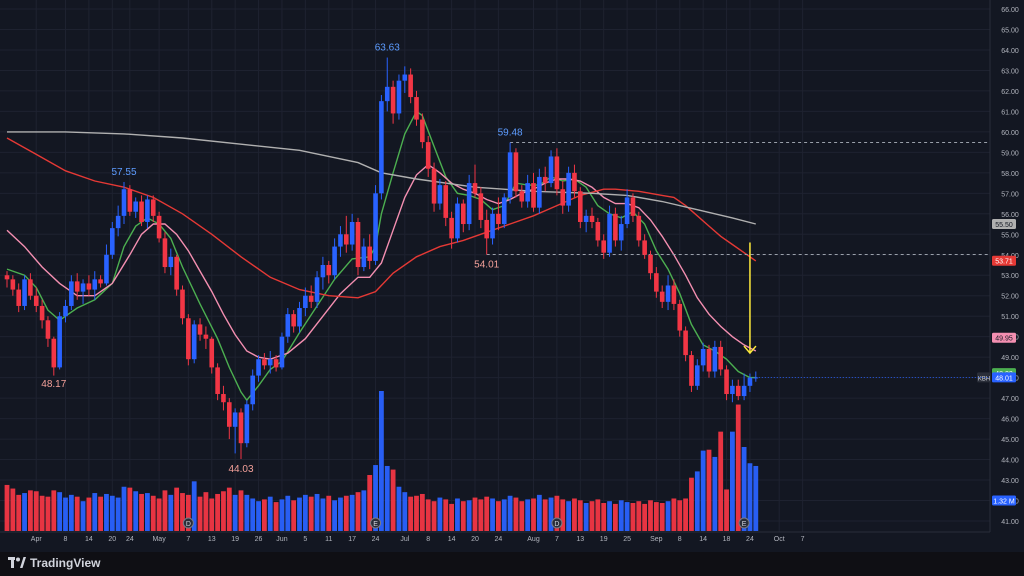  What do you see at coordinates (1004, 377) in the screenshot?
I see `last-price-badge: 48.01` at bounding box center [1004, 377].